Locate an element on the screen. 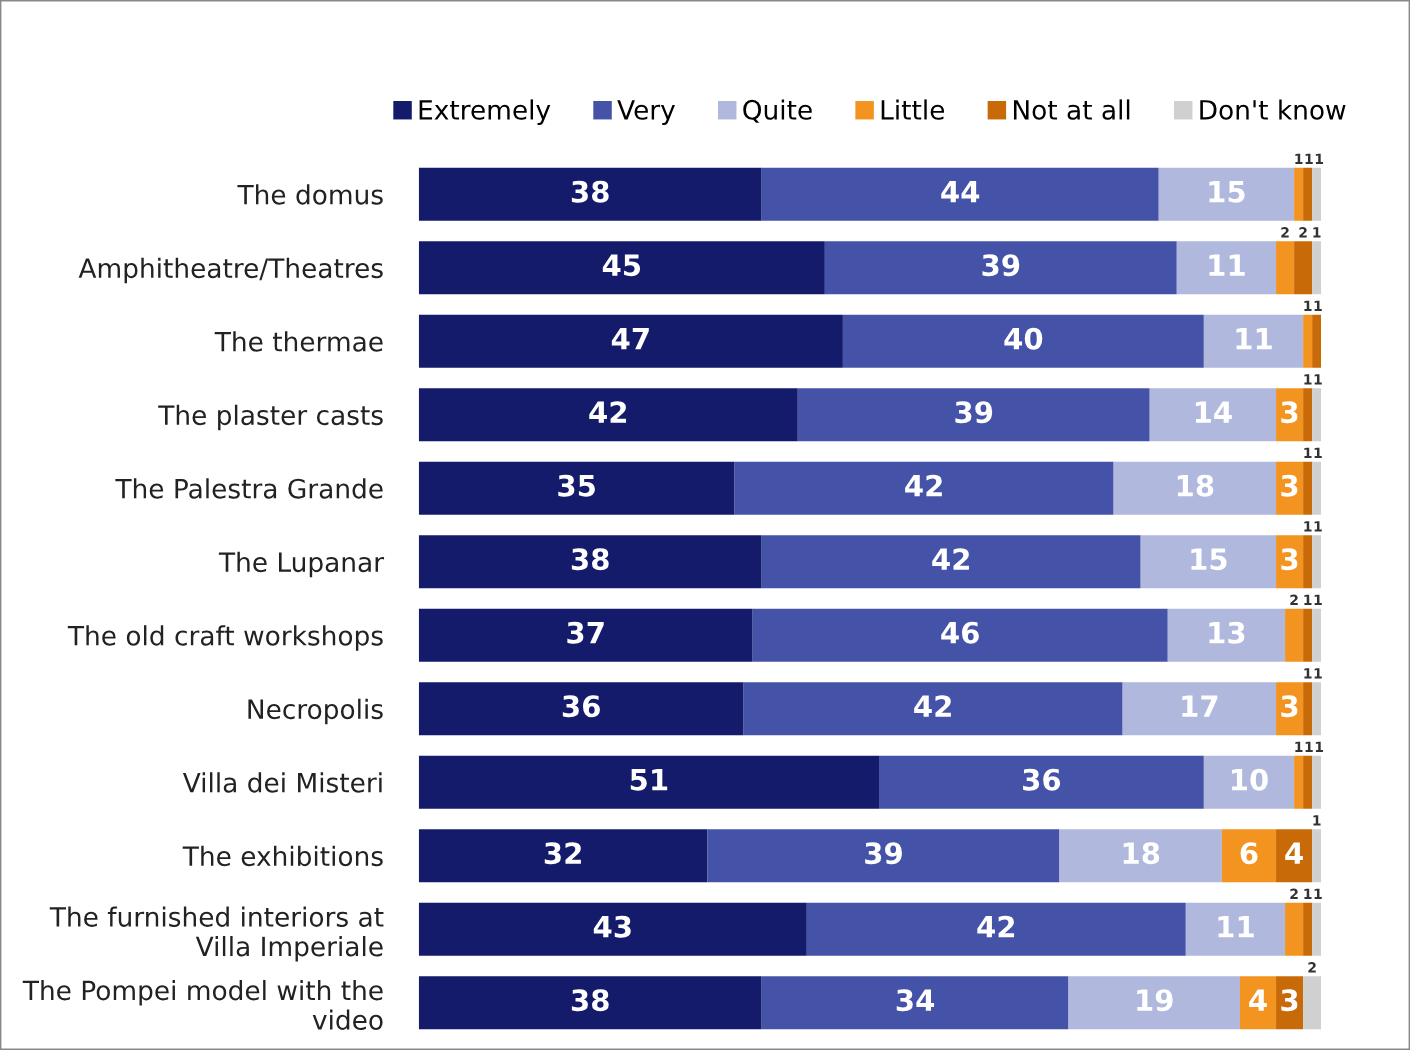 The height and width of the screenshot is (1050, 1410). y-tick-label: The exhibitions is located at coordinates (282, 856).